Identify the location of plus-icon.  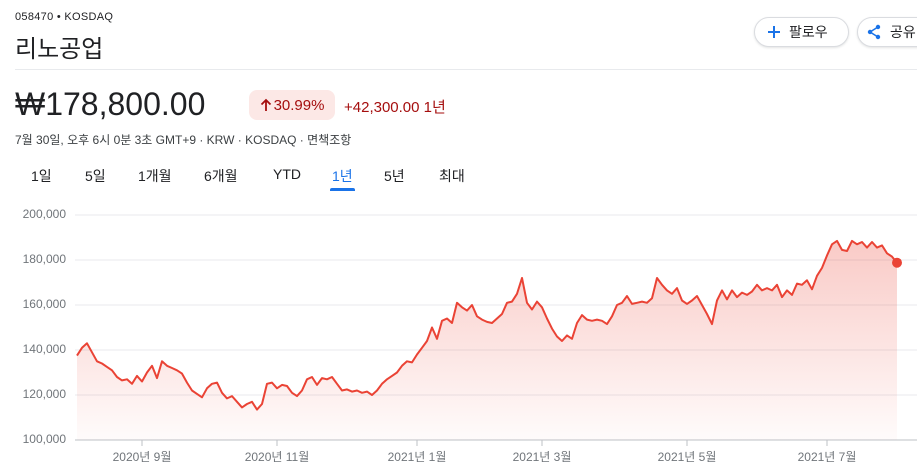
(774, 32).